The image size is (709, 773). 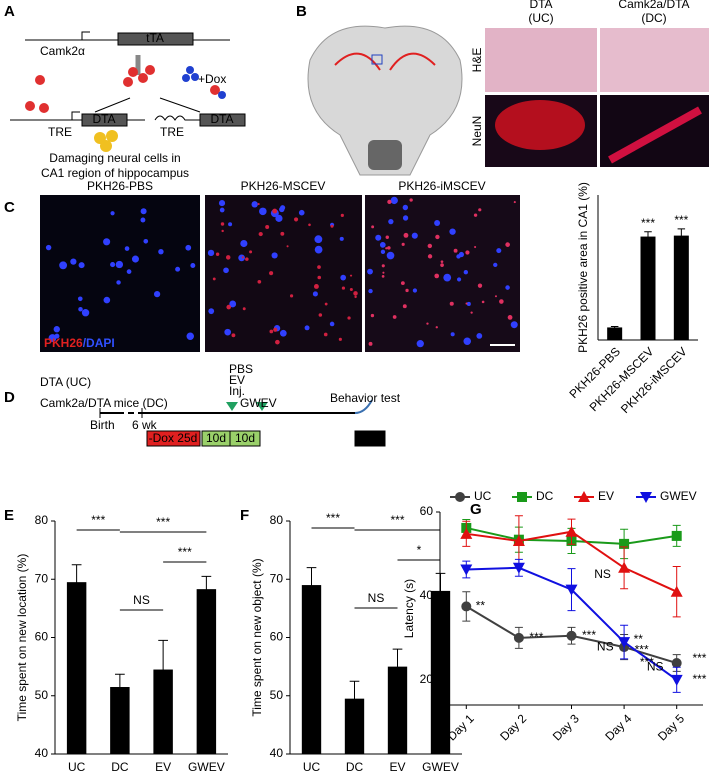 What do you see at coordinates (283, 186) in the screenshot?
I see `image-title: PKH26-MSCEV` at bounding box center [283, 186].